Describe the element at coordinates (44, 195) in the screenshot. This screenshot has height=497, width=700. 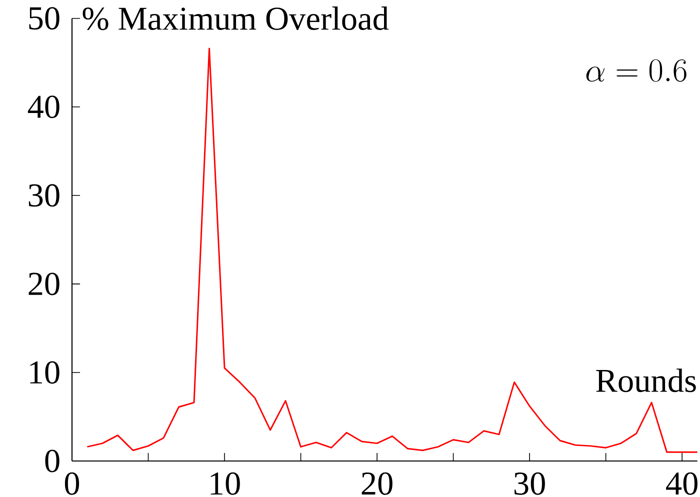
I see `y-tick-label: 30` at that location.